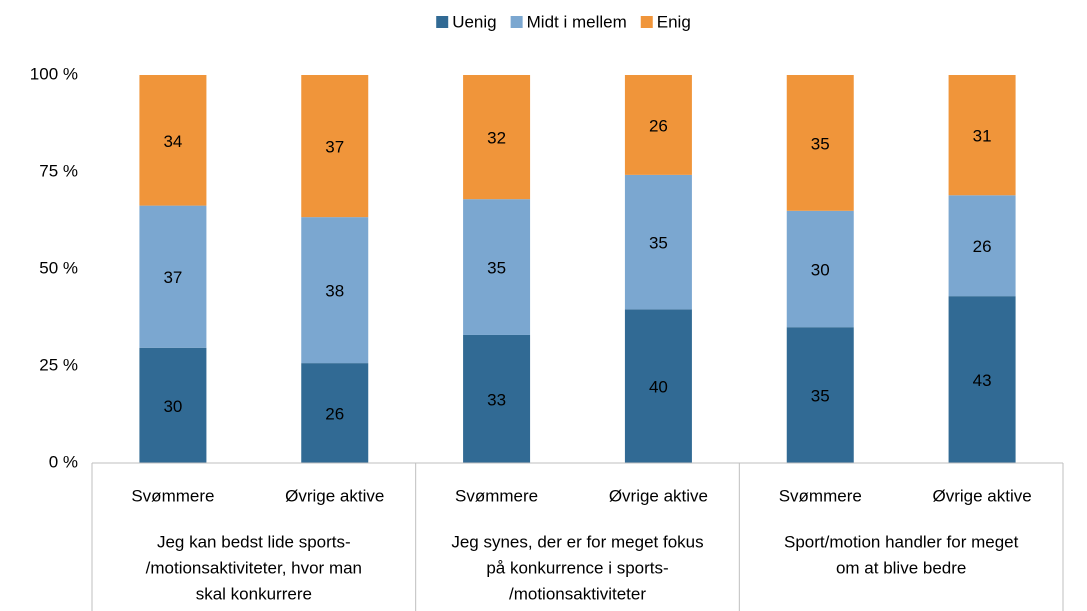 This screenshot has width=1087, height=611. I want to click on group-label: om at blive bedre, so click(901, 567).